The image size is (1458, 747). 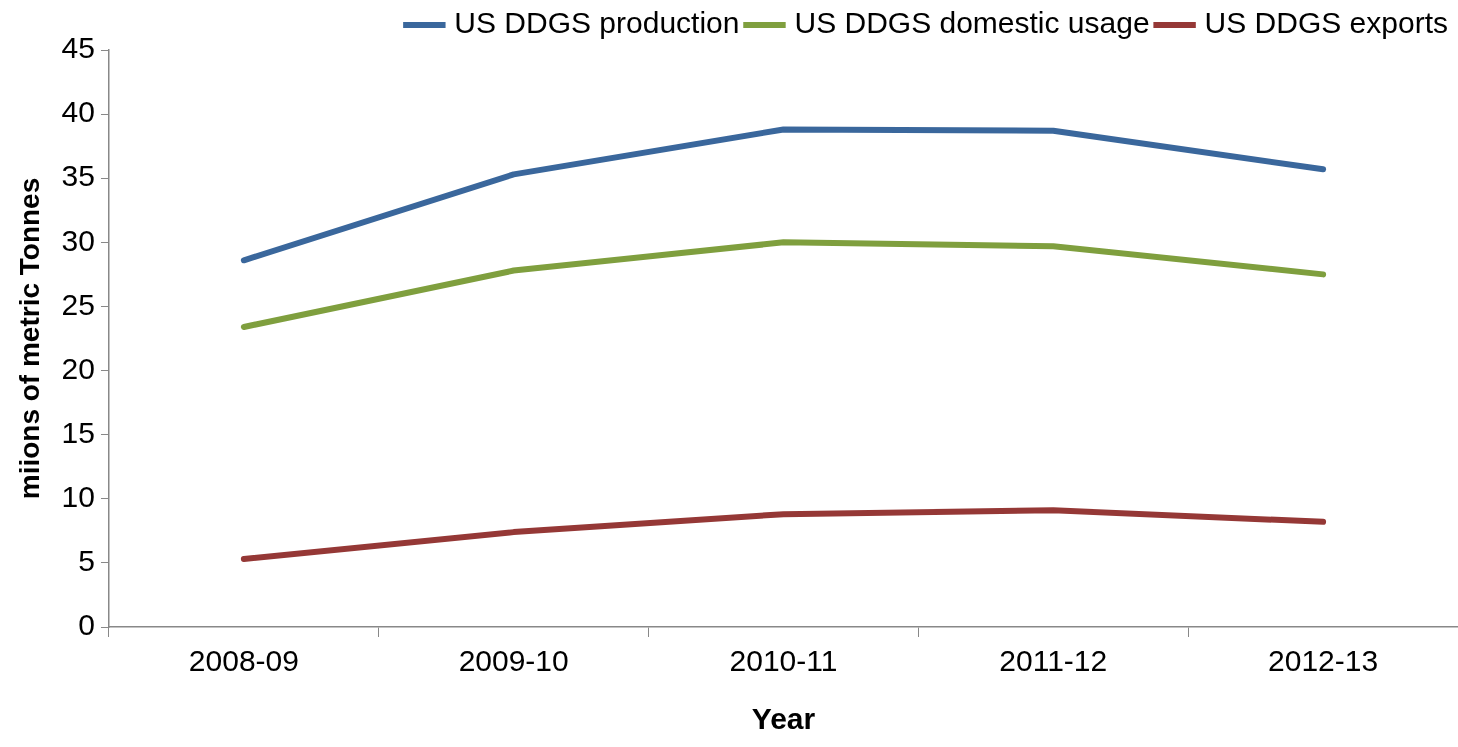 I want to click on y-tick-label: 45, so click(x=78, y=48).